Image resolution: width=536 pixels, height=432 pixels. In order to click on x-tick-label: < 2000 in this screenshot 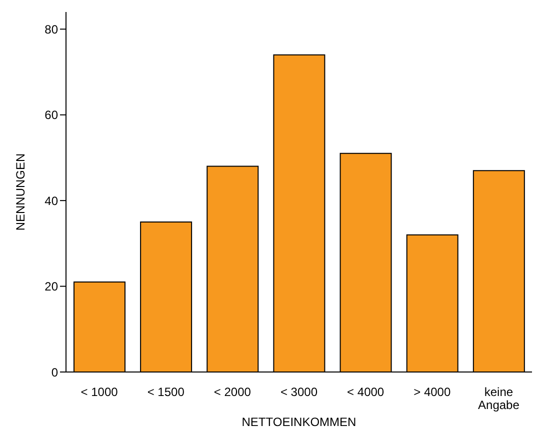, I will do `click(233, 392)`.